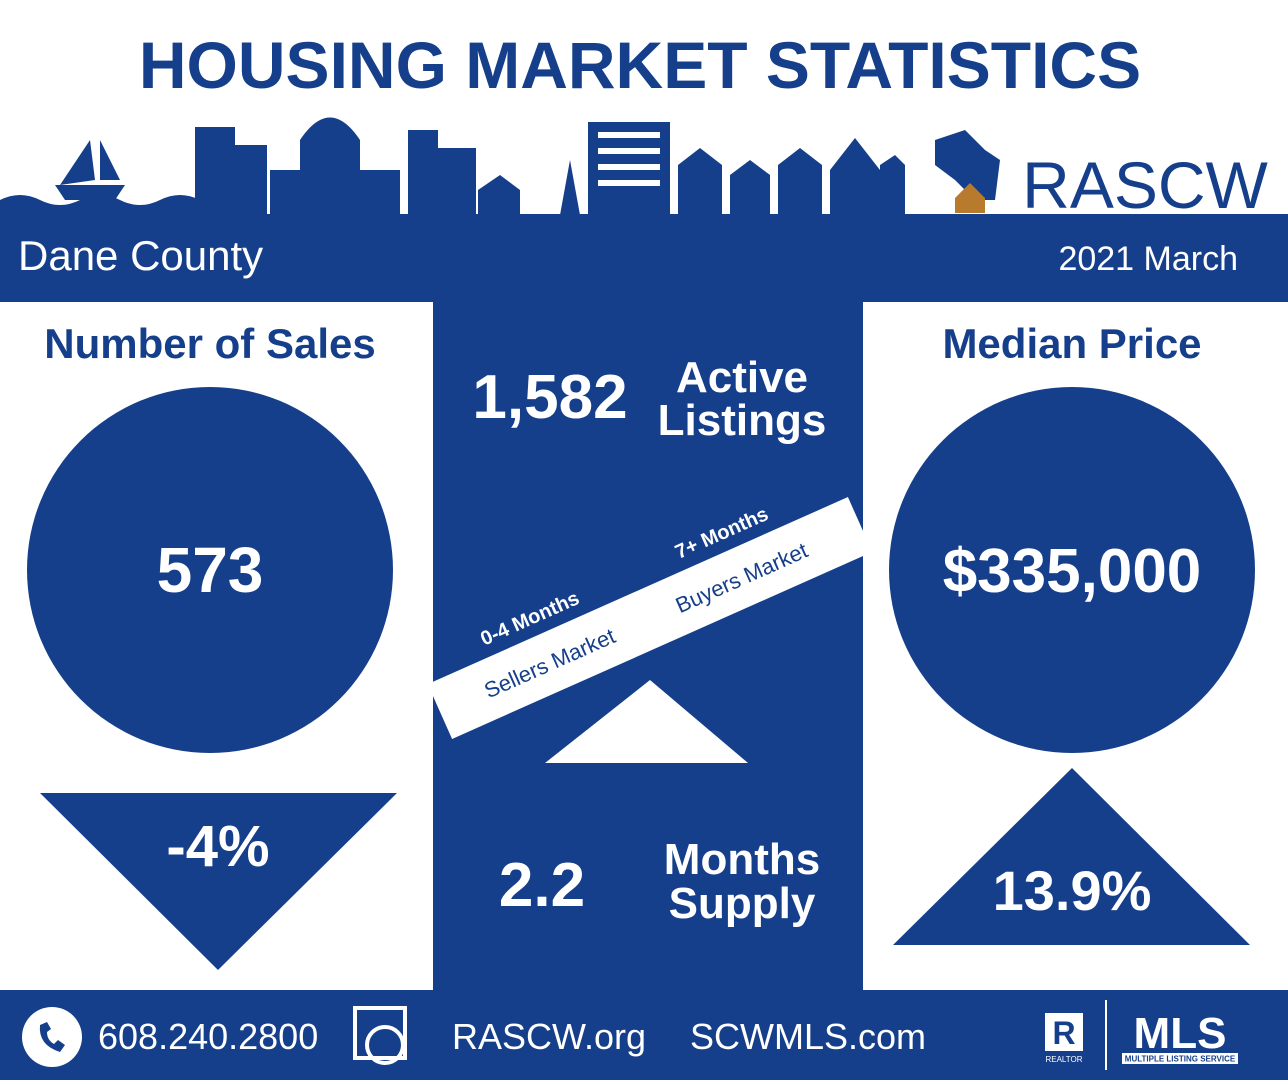 The height and width of the screenshot is (1085, 1288). What do you see at coordinates (385, 1045) in the screenshot?
I see `globe-icon` at bounding box center [385, 1045].